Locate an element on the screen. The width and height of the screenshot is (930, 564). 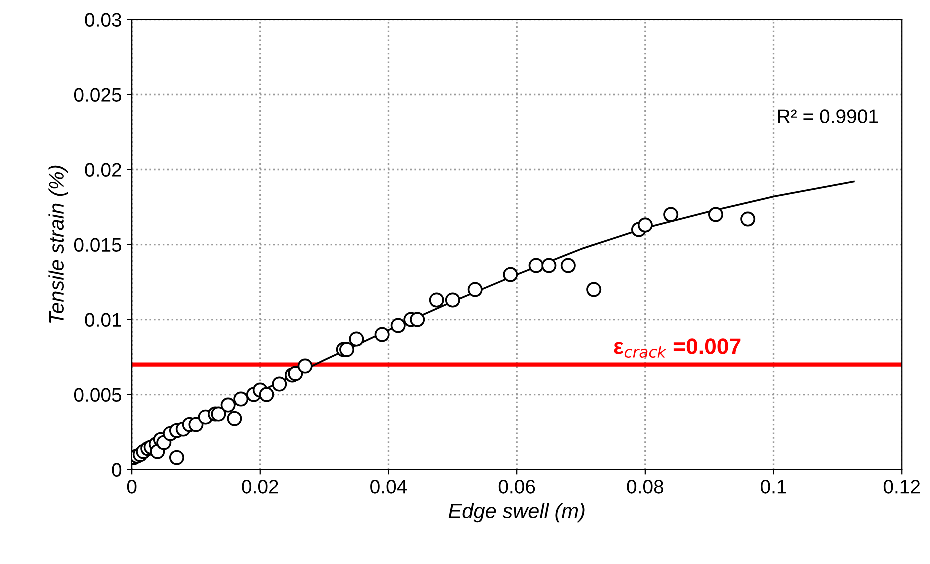
y-tick-label: 0 is located at coordinates (117, 470).